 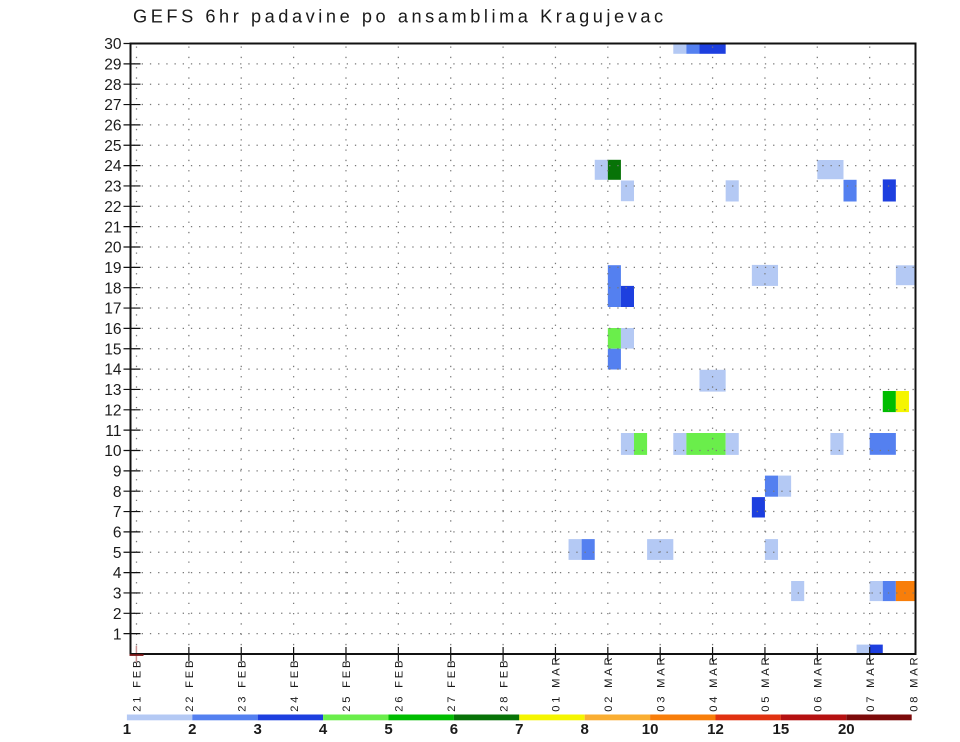 I want to click on svg-text: 30, so click(x=113, y=44).